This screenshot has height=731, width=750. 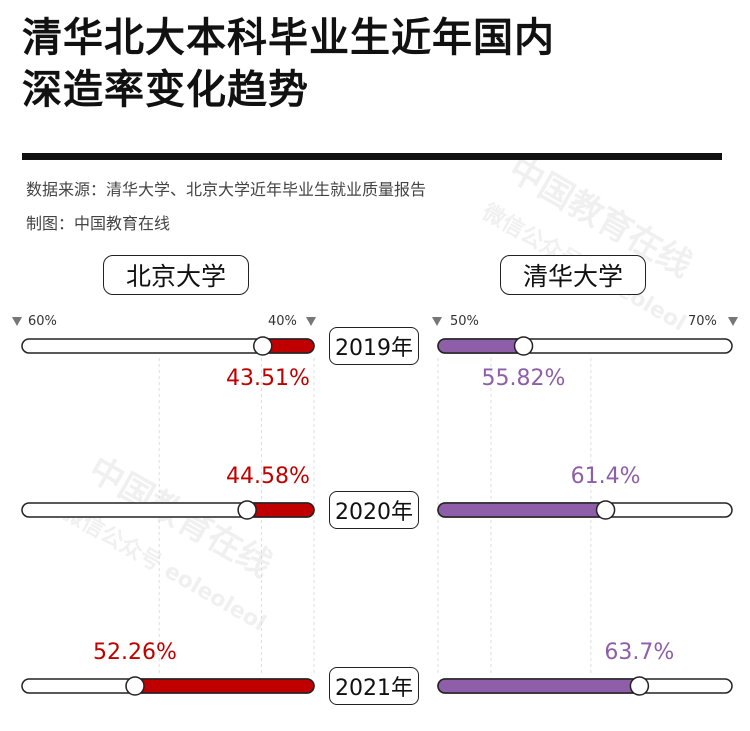 I want to click on pku-value-label: 44.58%, so click(x=268, y=476).